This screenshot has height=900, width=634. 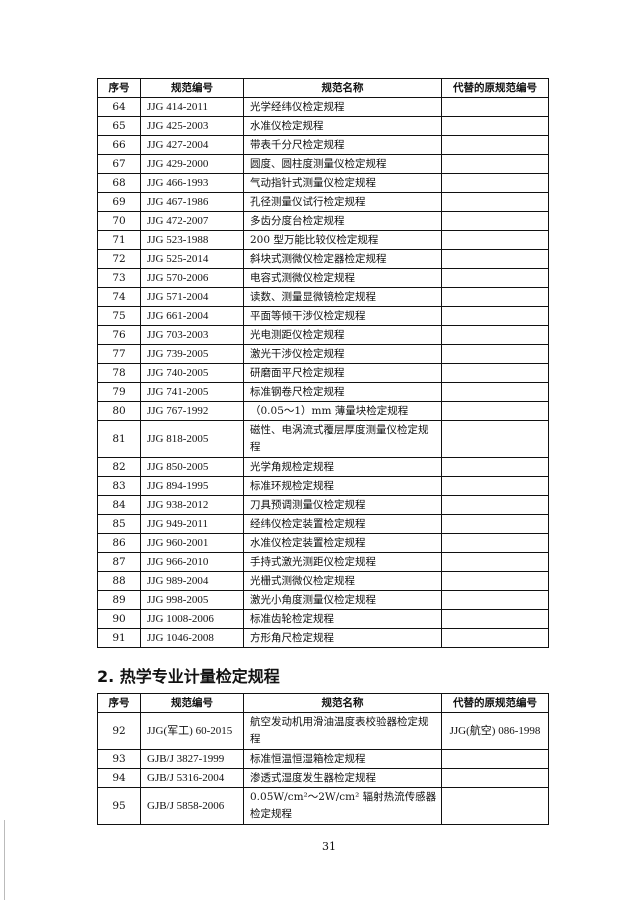 I want to click on cell-no: 88, so click(x=119, y=581).